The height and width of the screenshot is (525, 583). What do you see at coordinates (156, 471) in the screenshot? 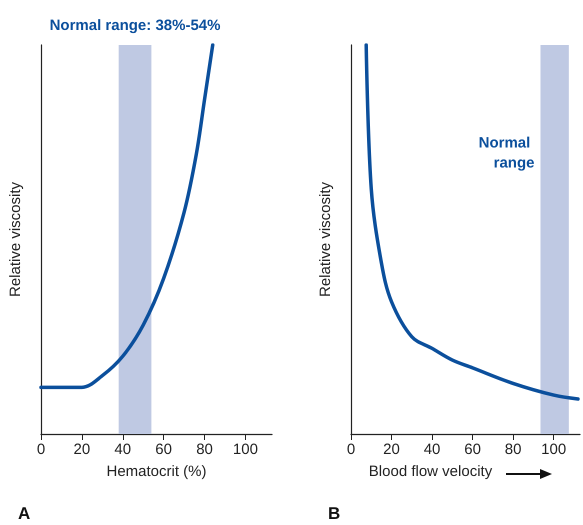
I see `x-axis-title: Hematocrit (%)` at bounding box center [156, 471].